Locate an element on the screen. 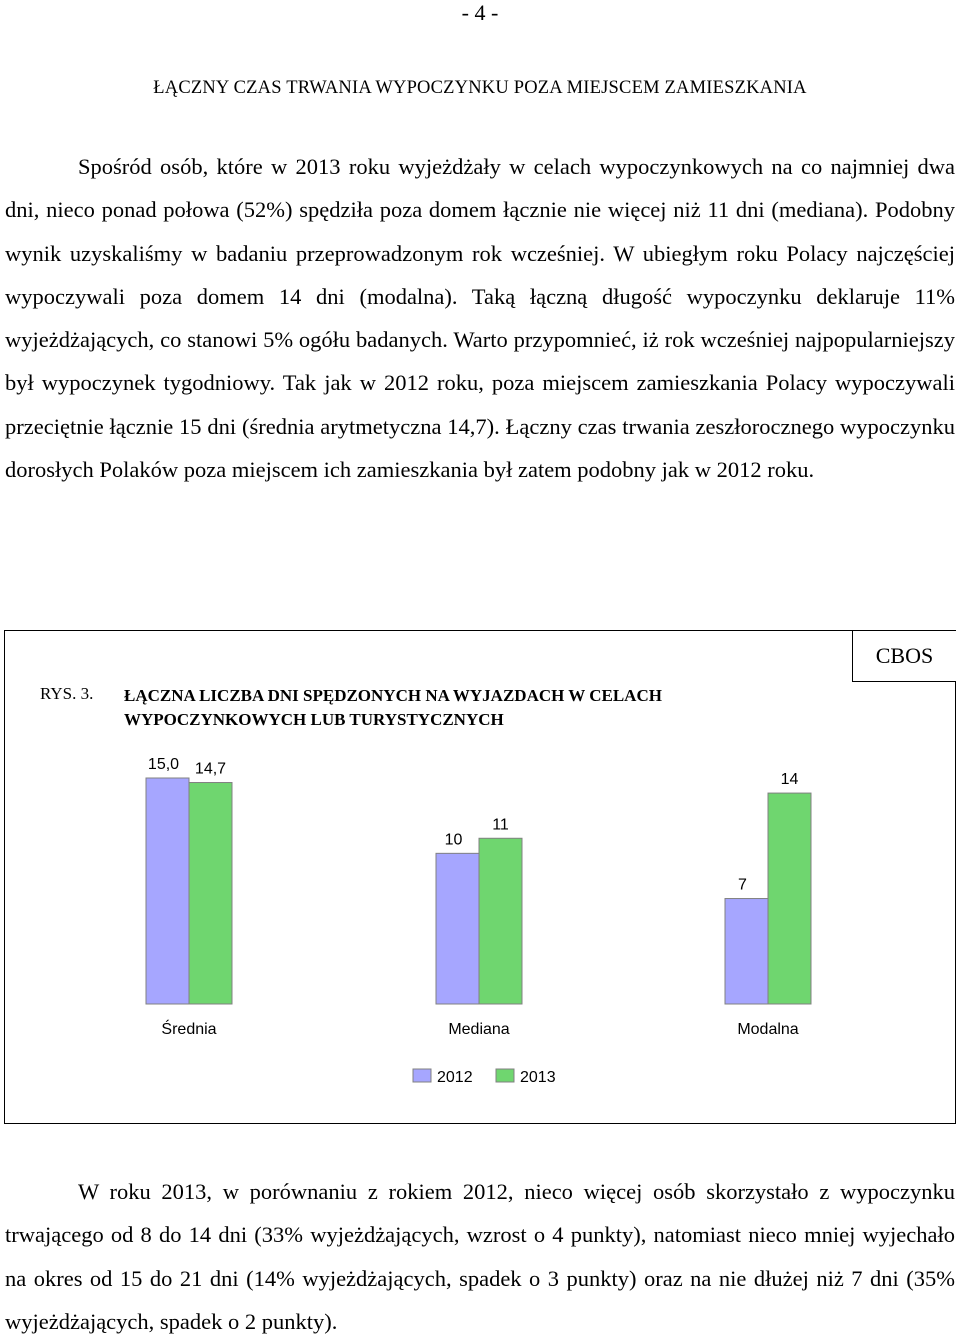 The height and width of the screenshot is (1343, 960). category-label-0: Średnia is located at coordinates (188, 1028).